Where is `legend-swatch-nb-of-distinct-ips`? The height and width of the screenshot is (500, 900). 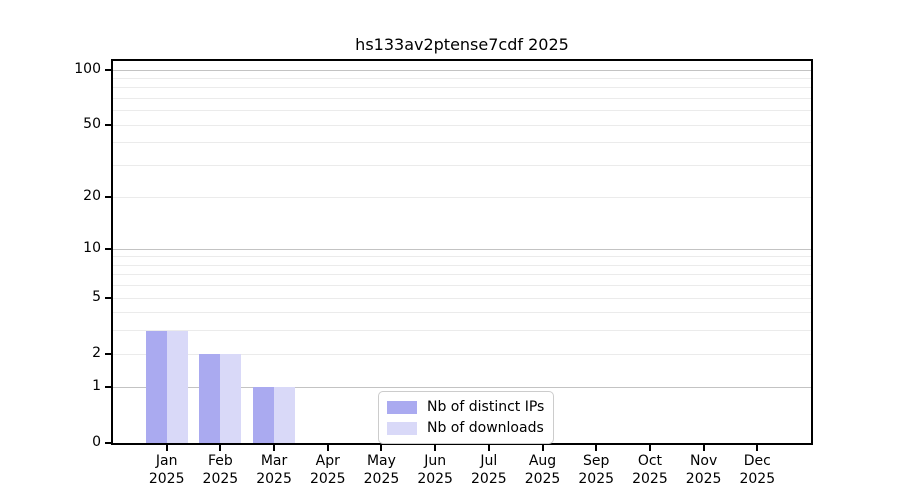
legend-swatch-nb-of-distinct-ips is located at coordinates (402, 407).